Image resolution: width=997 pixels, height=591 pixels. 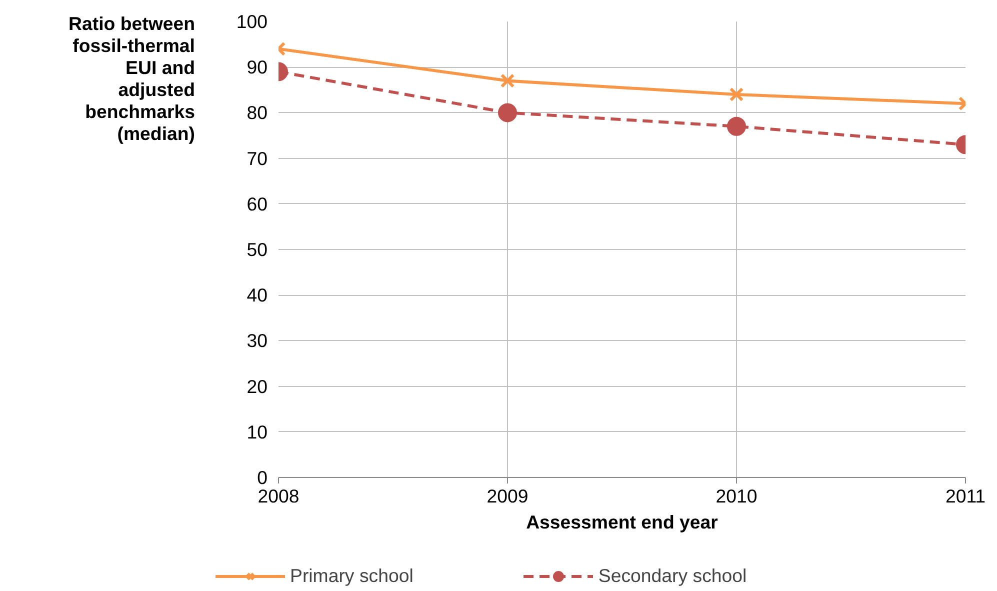 What do you see at coordinates (257, 431) in the screenshot?
I see `y-tick-label: 10` at bounding box center [257, 431].